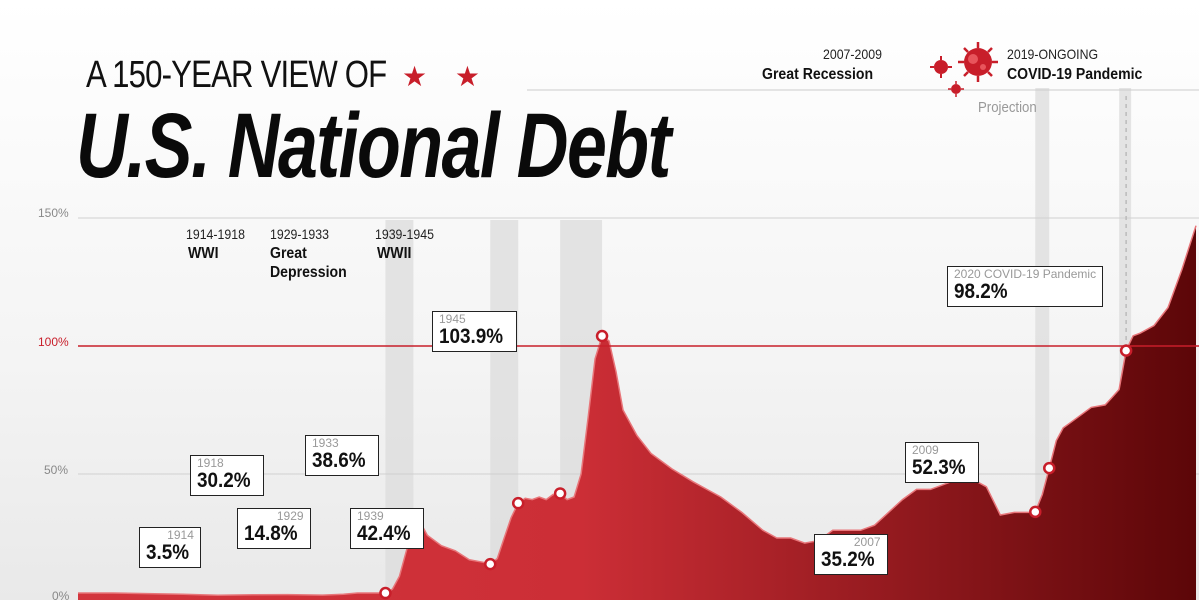 This screenshot has width=1199, height=600. What do you see at coordinates (867, 542) in the screenshot?
I see `callout-year: 2007` at bounding box center [867, 542].